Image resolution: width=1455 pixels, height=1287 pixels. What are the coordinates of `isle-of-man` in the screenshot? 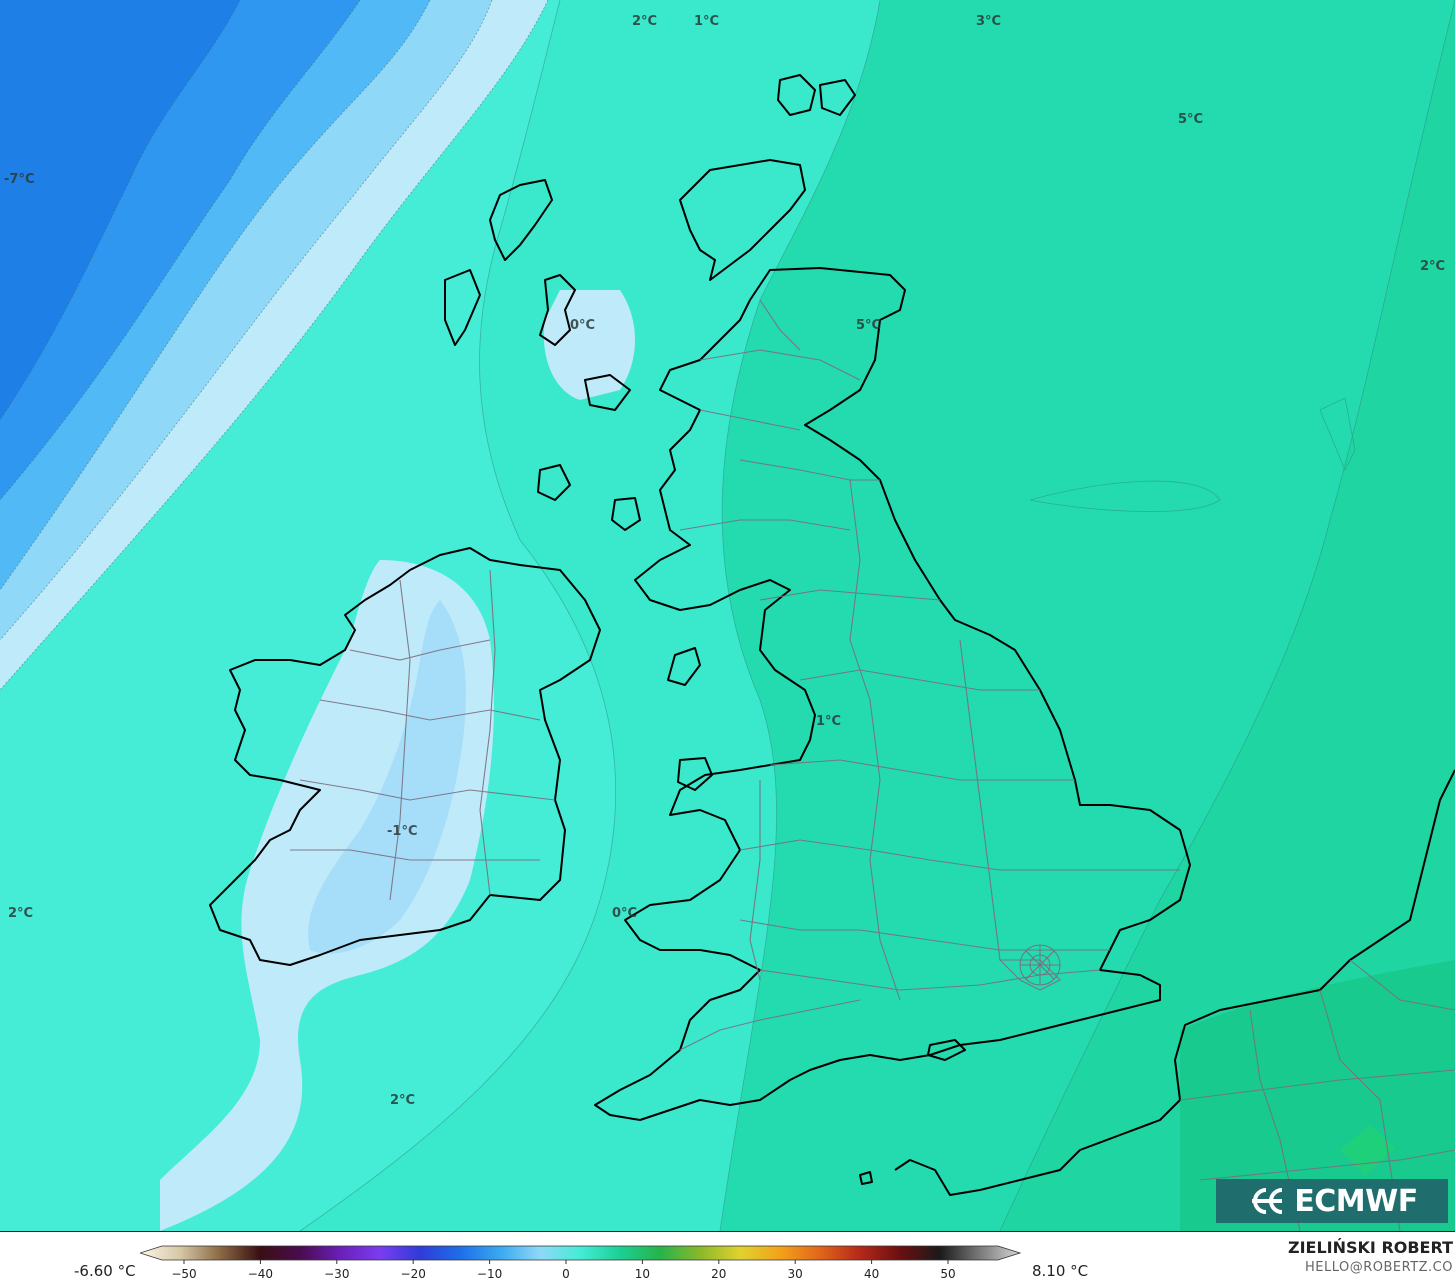 It's located at (684, 666).